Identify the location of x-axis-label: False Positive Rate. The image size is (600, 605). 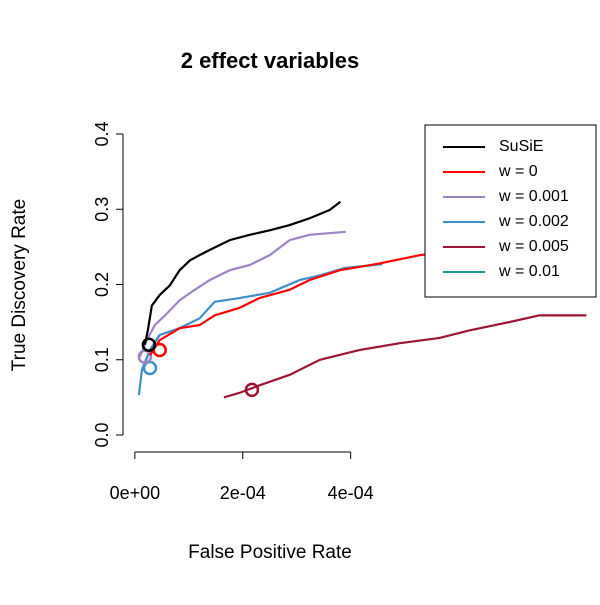
(270, 552).